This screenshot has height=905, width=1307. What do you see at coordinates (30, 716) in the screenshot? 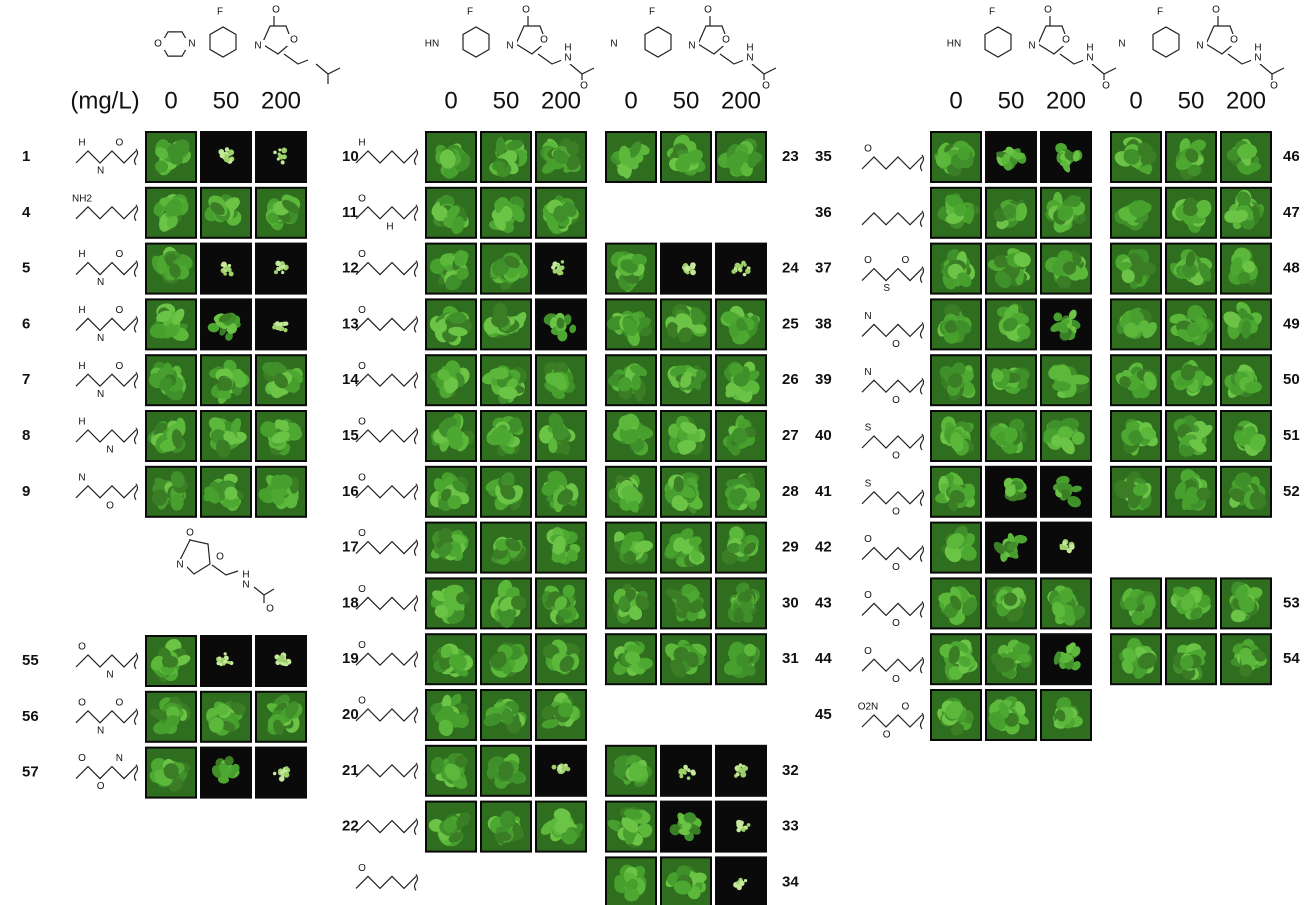
I see `compound-number: 56` at bounding box center [30, 716].